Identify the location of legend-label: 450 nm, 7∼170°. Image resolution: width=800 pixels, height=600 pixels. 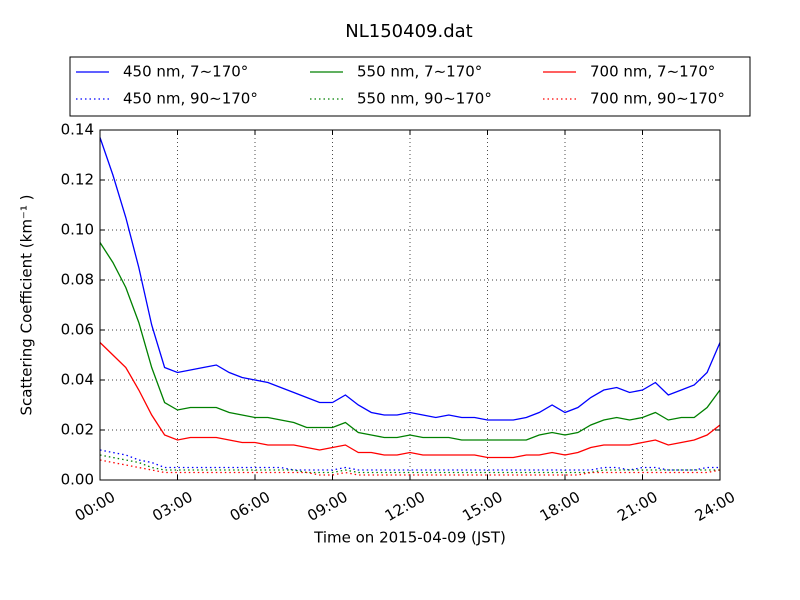
(185, 72).